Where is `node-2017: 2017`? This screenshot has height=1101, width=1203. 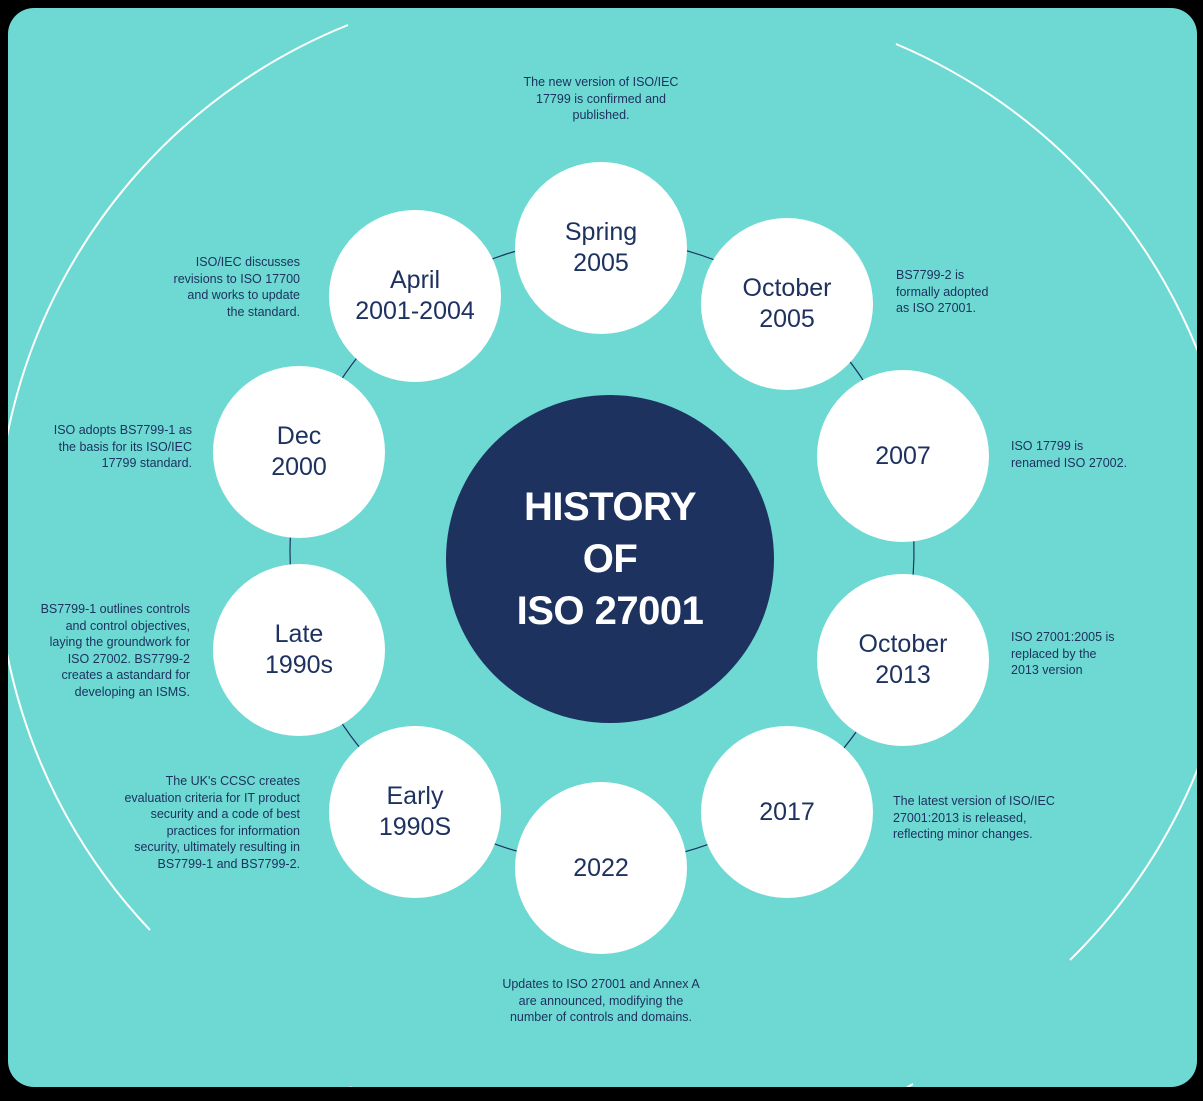
node-2017: 2017 is located at coordinates (787, 812).